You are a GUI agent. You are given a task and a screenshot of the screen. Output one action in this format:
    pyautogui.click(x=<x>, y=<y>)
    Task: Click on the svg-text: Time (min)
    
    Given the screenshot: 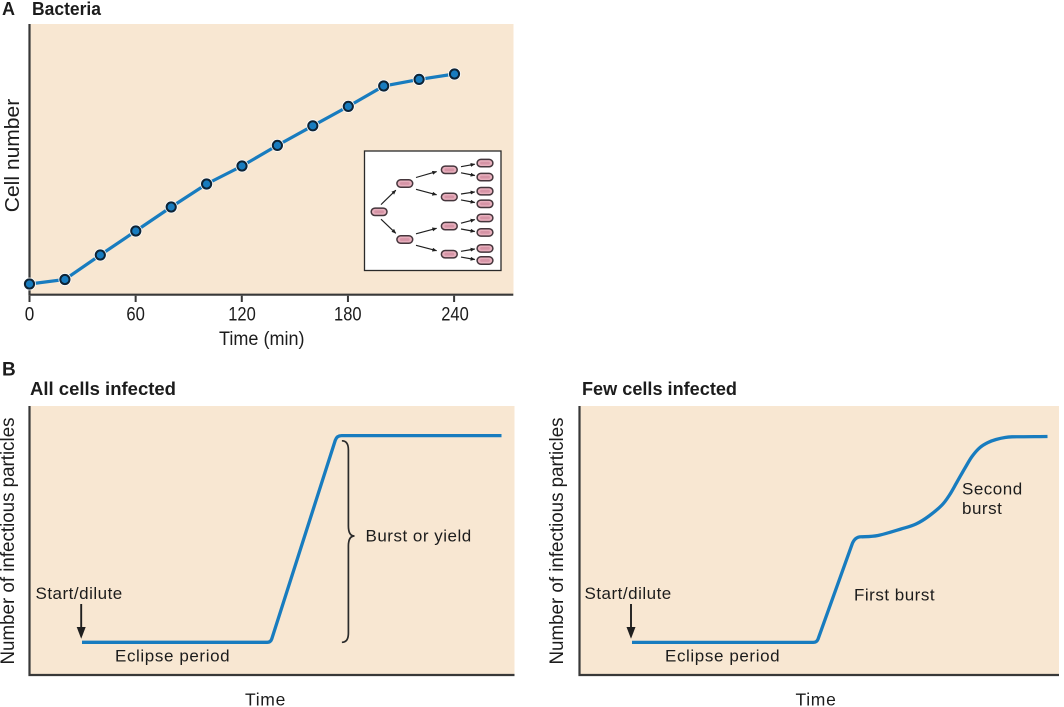 What is the action you would take?
    pyautogui.click(x=262, y=339)
    